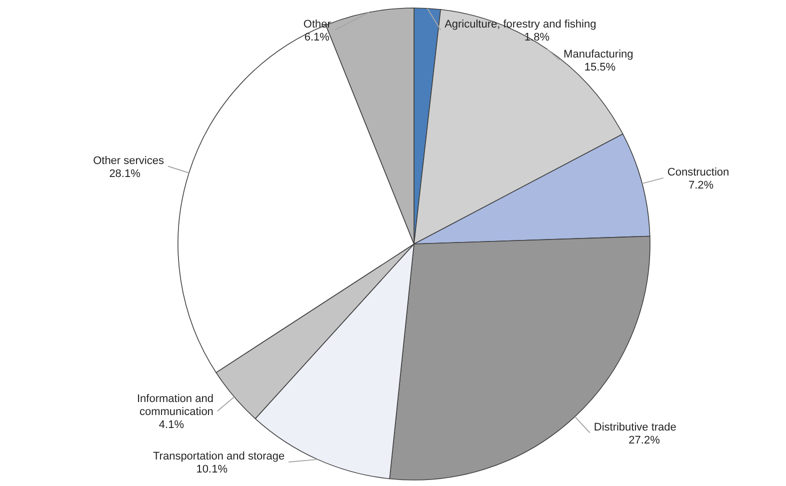 The width and height of the screenshot is (786, 486). What do you see at coordinates (520, 24) in the screenshot?
I see `slice-label: Agriculture, forestry and fishing` at bounding box center [520, 24].